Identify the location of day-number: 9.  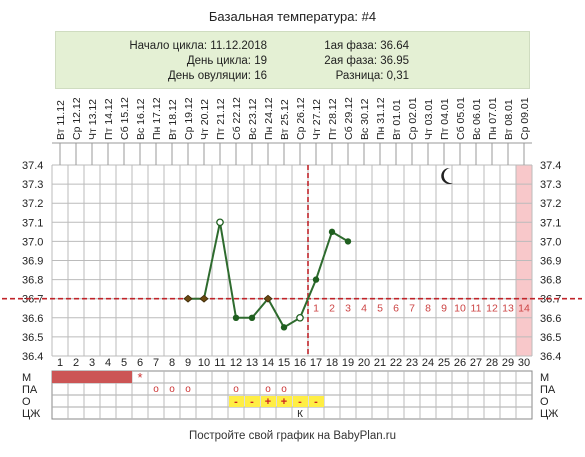
(188, 363).